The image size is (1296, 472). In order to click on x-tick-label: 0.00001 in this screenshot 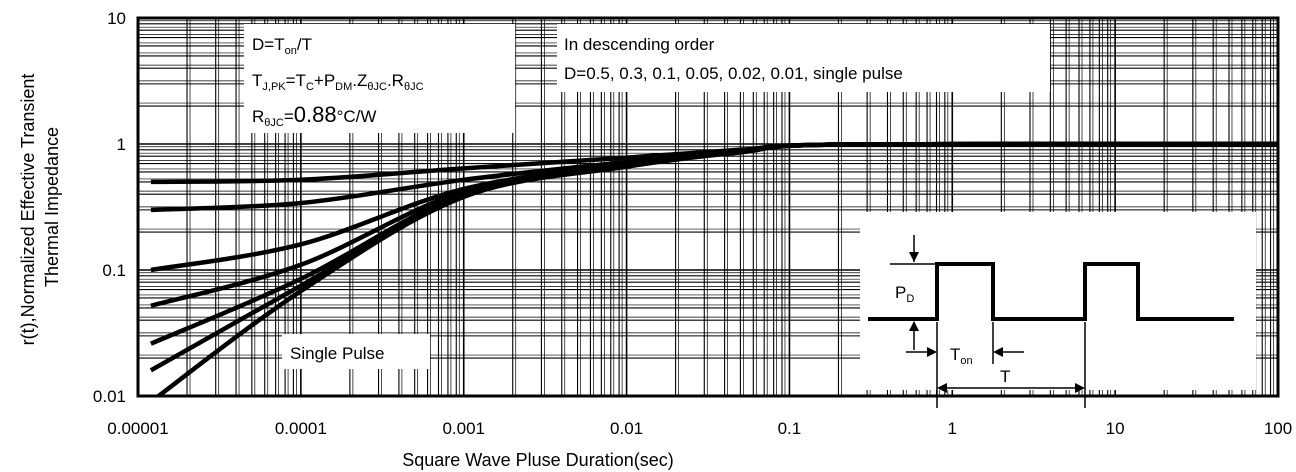, I will do `click(137, 428)`.